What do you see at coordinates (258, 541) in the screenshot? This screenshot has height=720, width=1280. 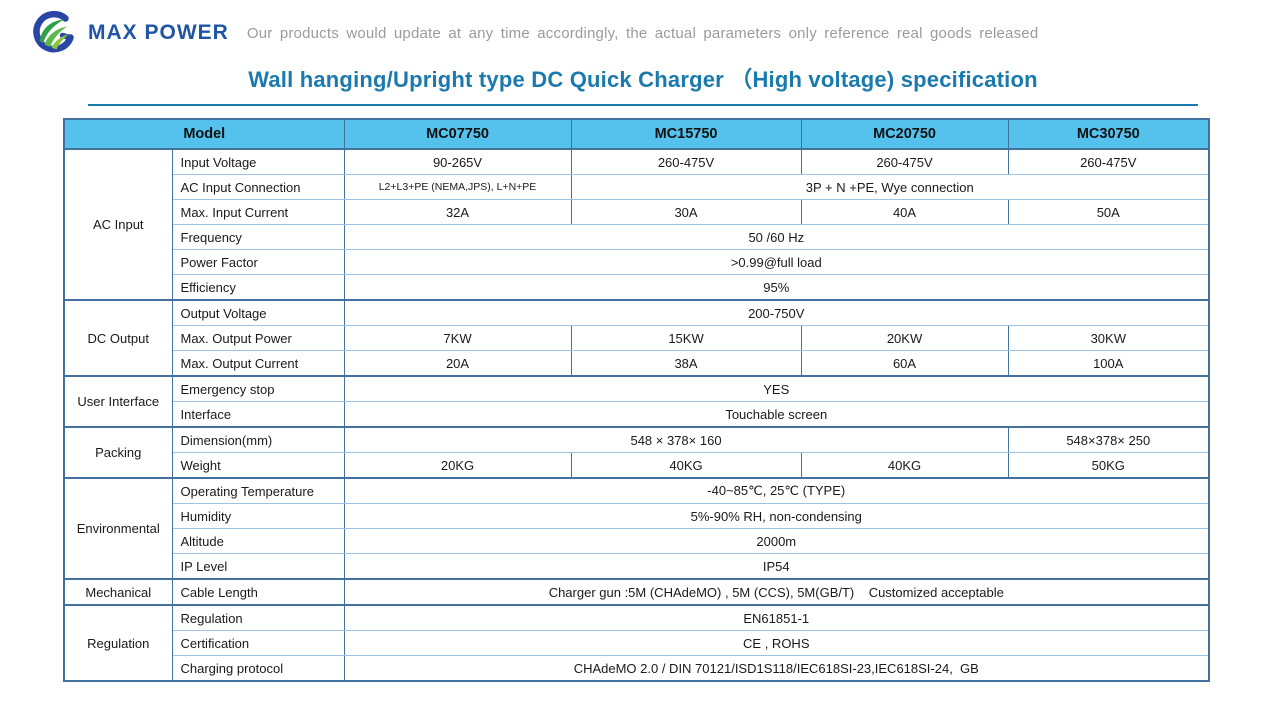 I see `param-label: Altitude` at bounding box center [258, 541].